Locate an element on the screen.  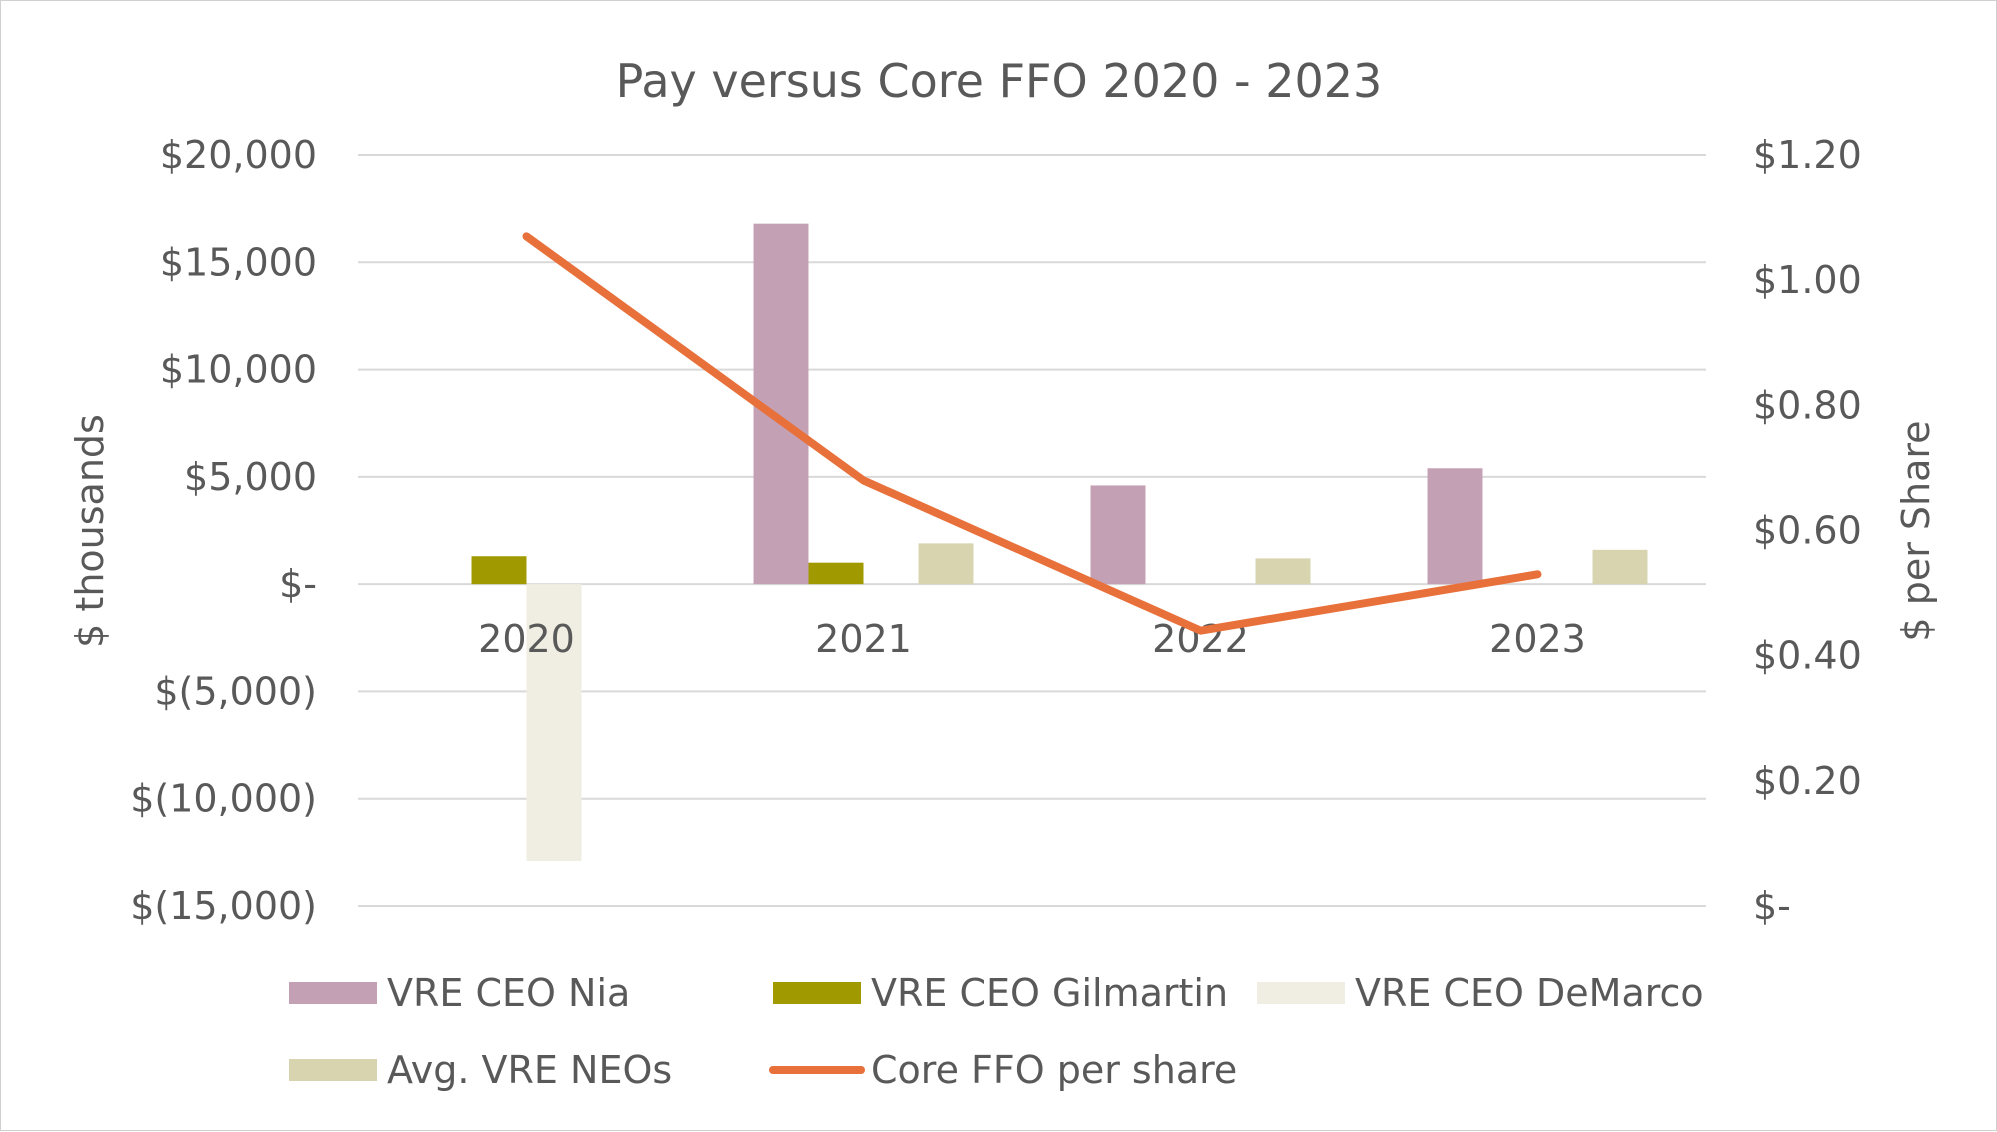
y-tick-label: $(5,000) is located at coordinates (235, 691).